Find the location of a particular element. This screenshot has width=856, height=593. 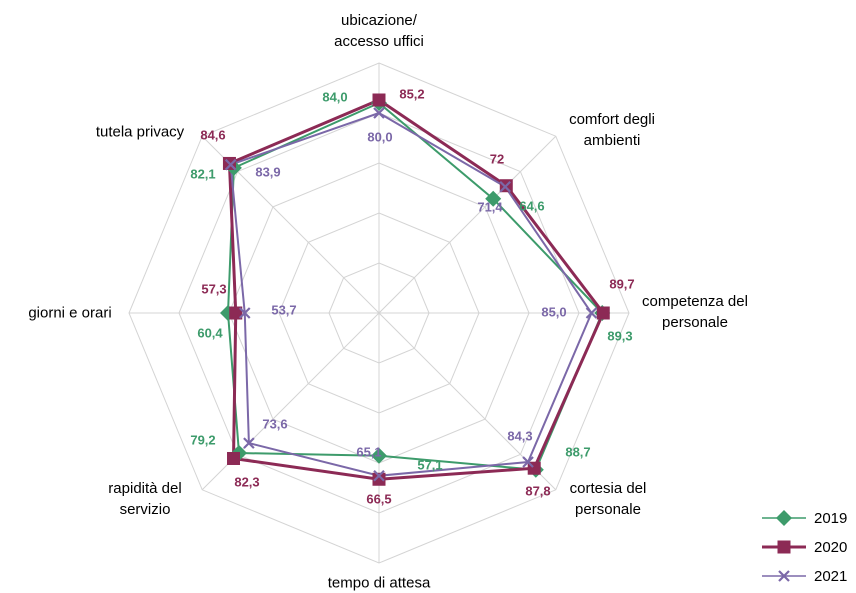

category-label: competenza del personale is located at coordinates (695, 312).